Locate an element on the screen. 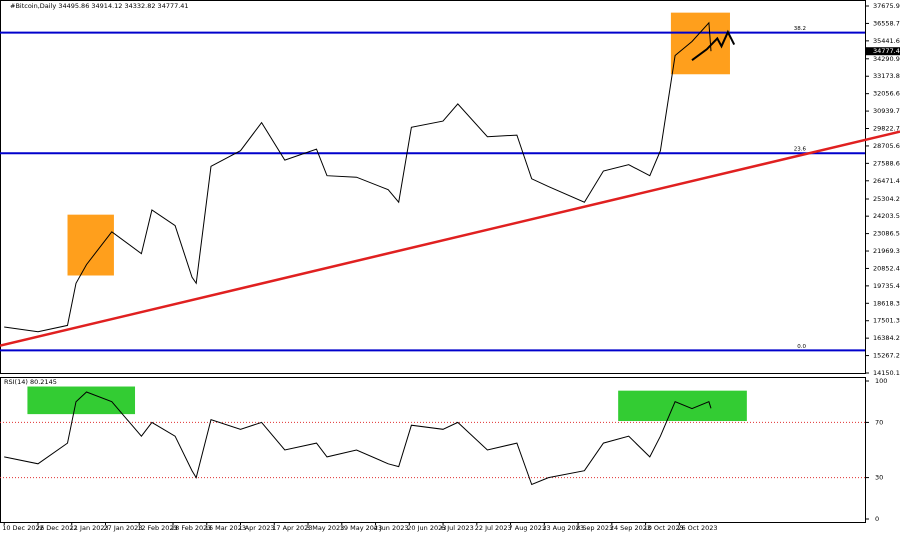 The width and height of the screenshot is (900, 534). y-tick-label: 34290.90 is located at coordinates (886, 59).